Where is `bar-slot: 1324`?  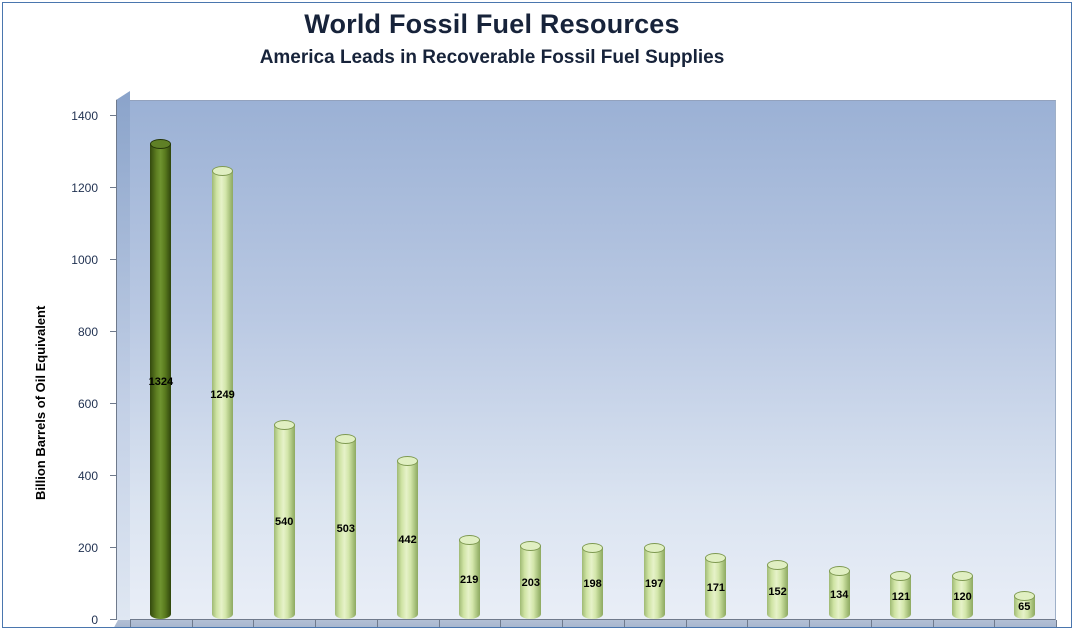
bar-slot: 1324 is located at coordinates (161, 360).